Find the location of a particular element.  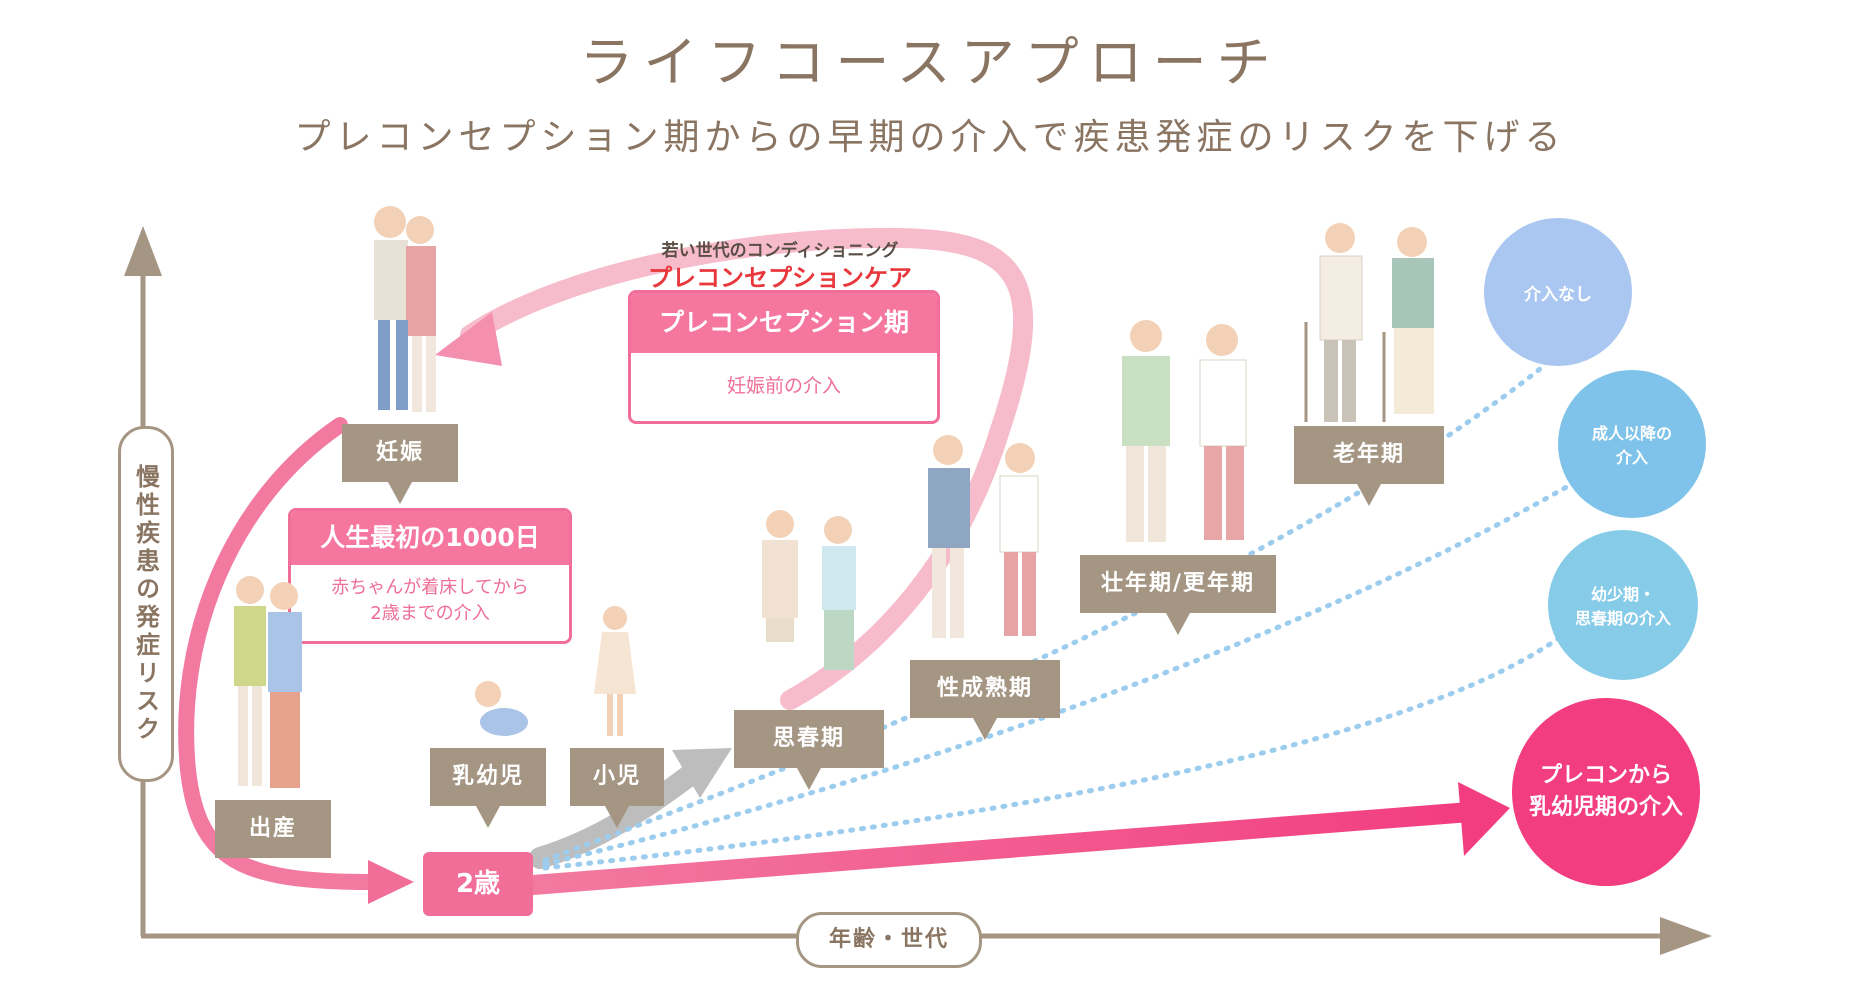

main-outcome-arrow is located at coordinates (1016, 838).